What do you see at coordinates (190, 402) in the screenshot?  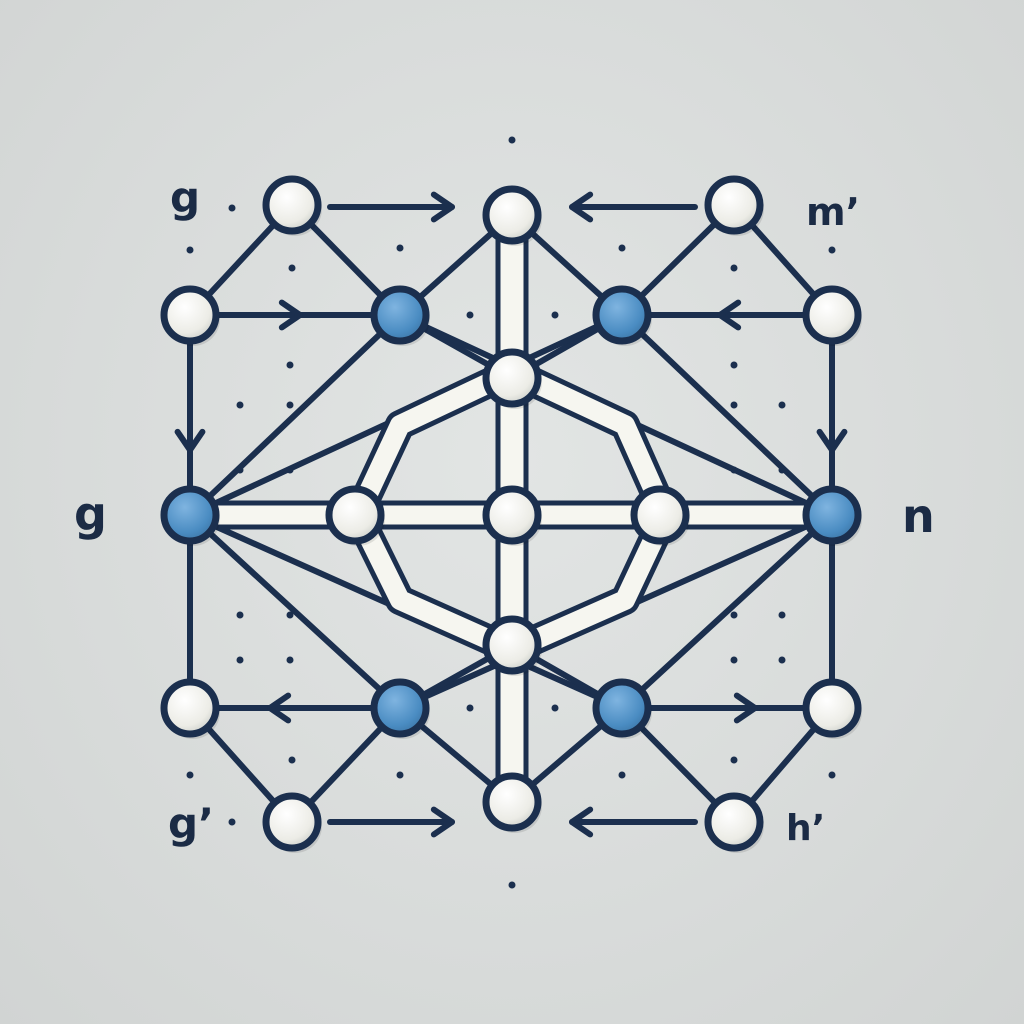 I see `arrow-left-down` at bounding box center [190, 402].